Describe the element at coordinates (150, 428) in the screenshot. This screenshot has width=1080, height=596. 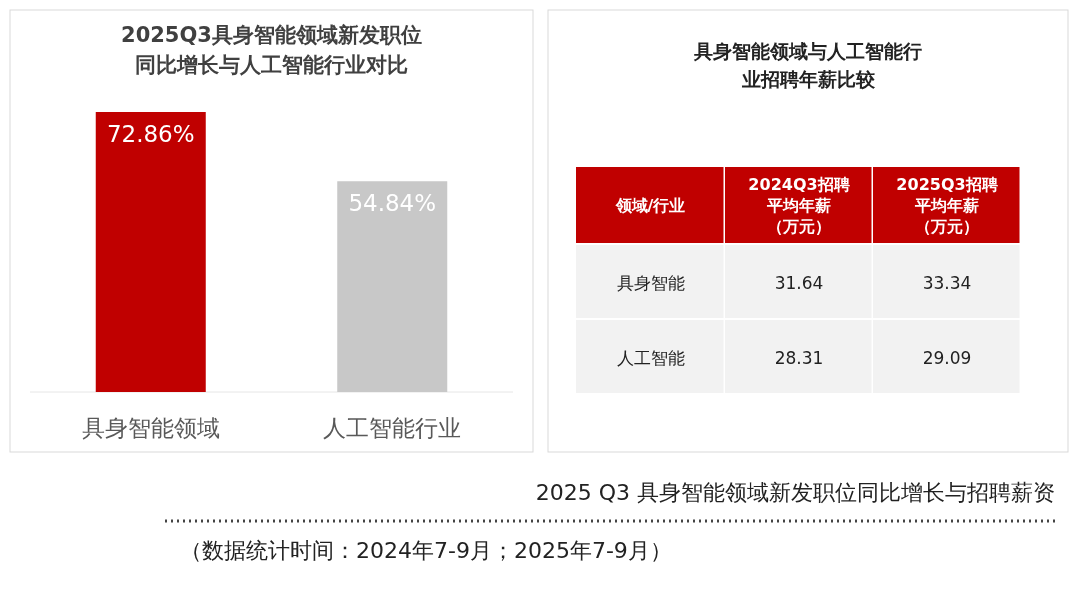
I see `x-tick-label: 具身智能领域` at that location.